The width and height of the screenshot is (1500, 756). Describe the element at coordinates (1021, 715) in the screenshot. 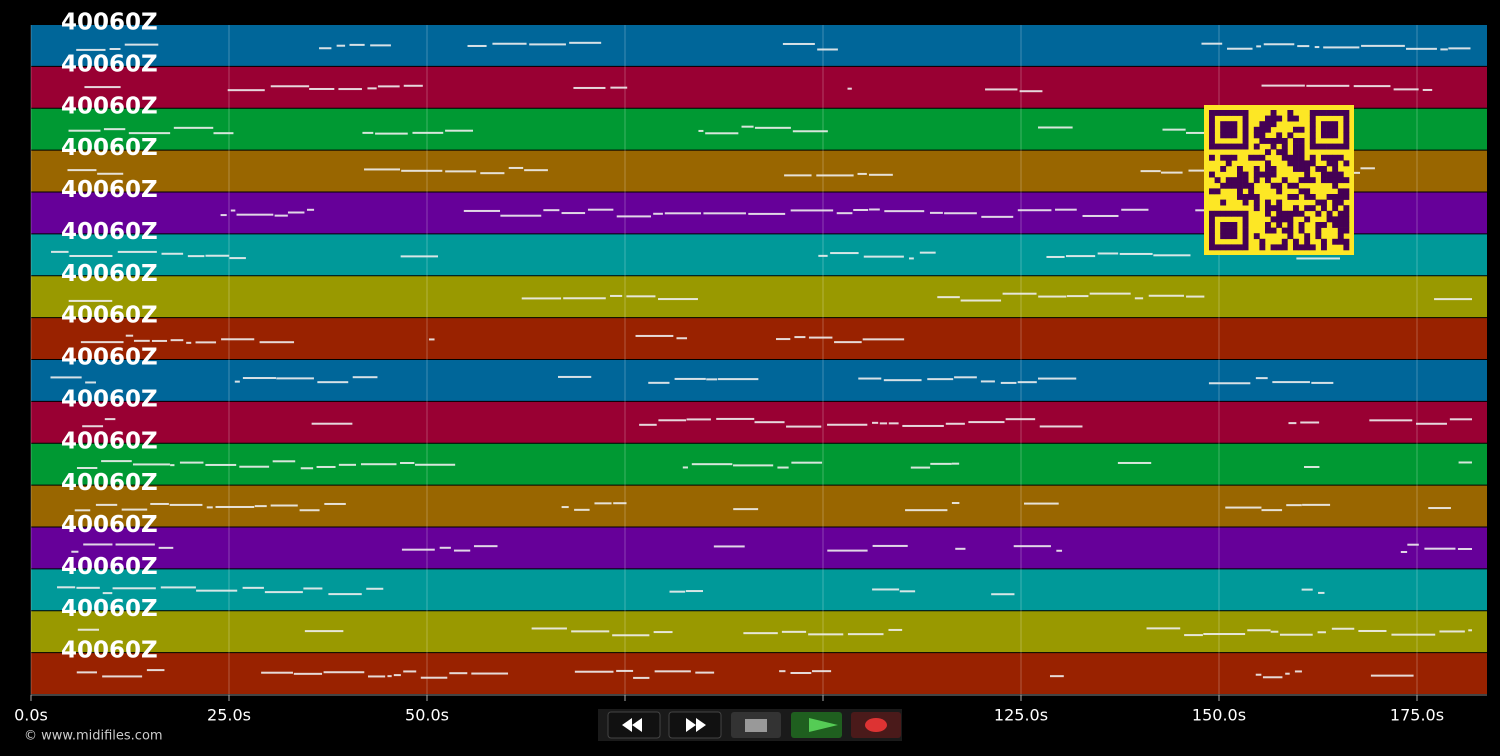

I see `tick-label: 125.0s` at that location.